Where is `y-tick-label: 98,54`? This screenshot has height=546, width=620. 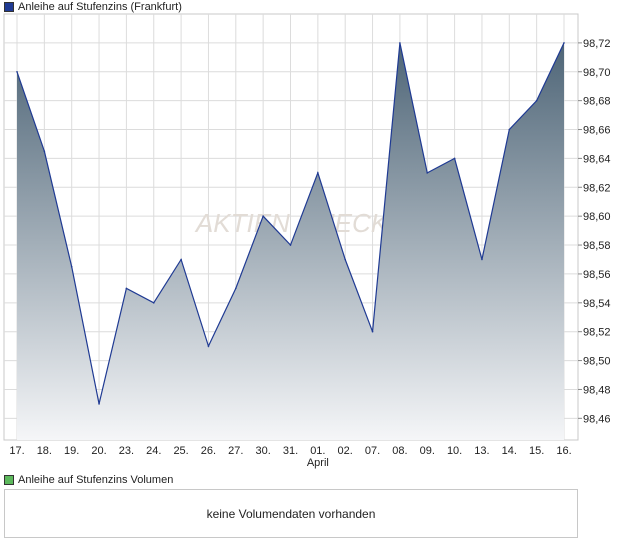
y-tick-label: 98,54 is located at coordinates (597, 304).